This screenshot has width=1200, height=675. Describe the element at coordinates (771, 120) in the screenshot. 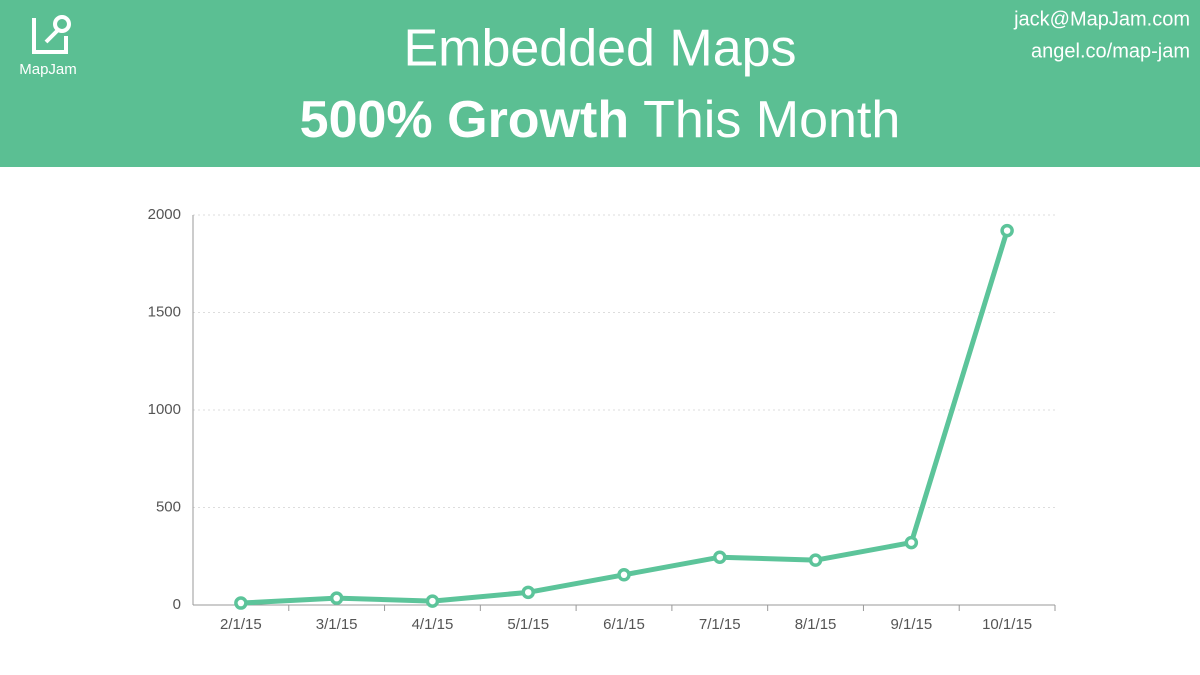

I see `title-rest: This Month` at that location.